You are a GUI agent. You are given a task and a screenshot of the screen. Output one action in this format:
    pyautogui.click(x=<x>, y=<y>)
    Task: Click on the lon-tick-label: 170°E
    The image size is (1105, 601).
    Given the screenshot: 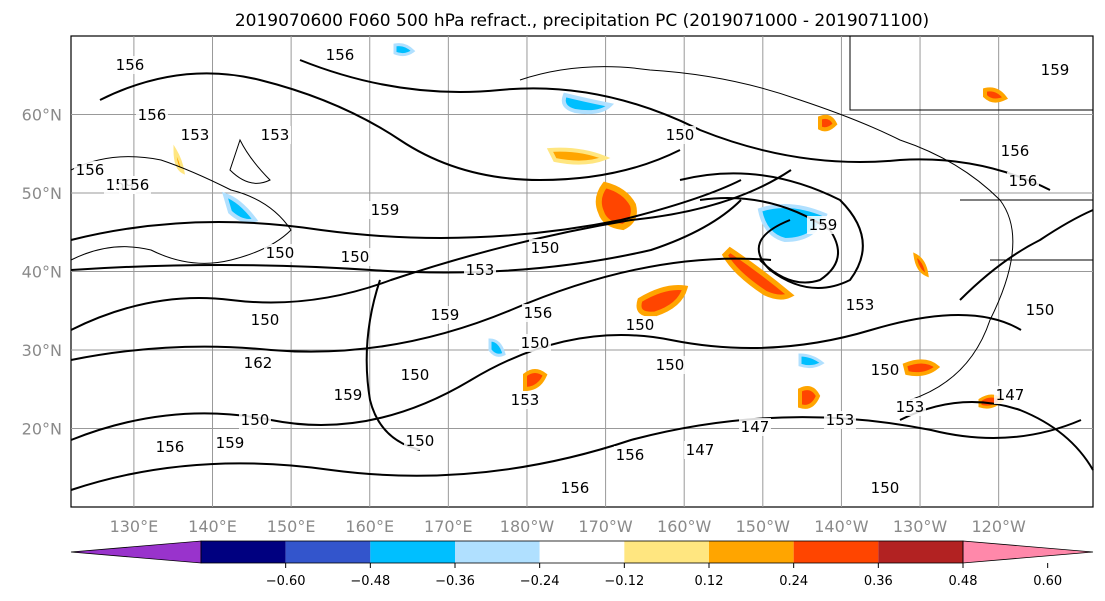 What is the action you would take?
    pyautogui.click(x=448, y=526)
    